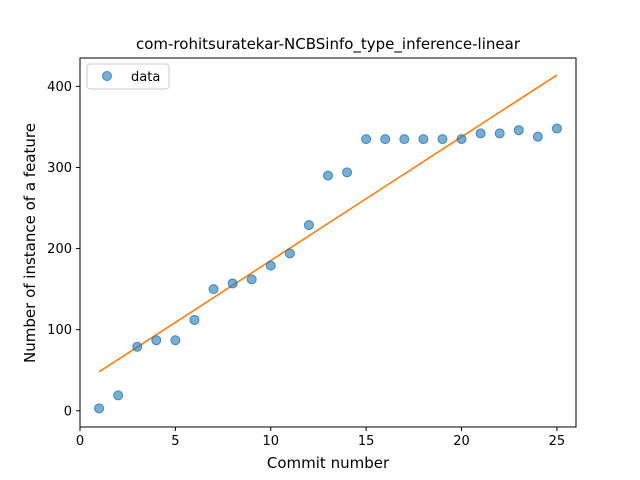 The width and height of the screenshot is (640, 480). I want to click on legend-marker, so click(107, 76).